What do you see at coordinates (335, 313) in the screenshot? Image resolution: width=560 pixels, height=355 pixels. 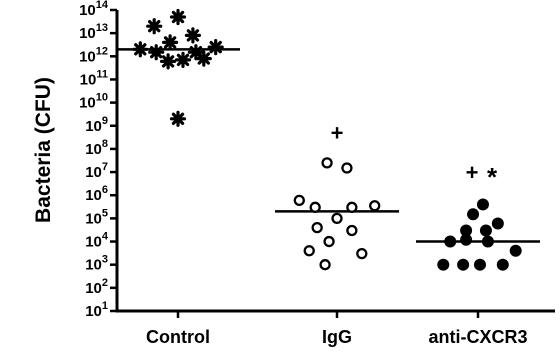 I see `x-axis` at bounding box center [335, 313].